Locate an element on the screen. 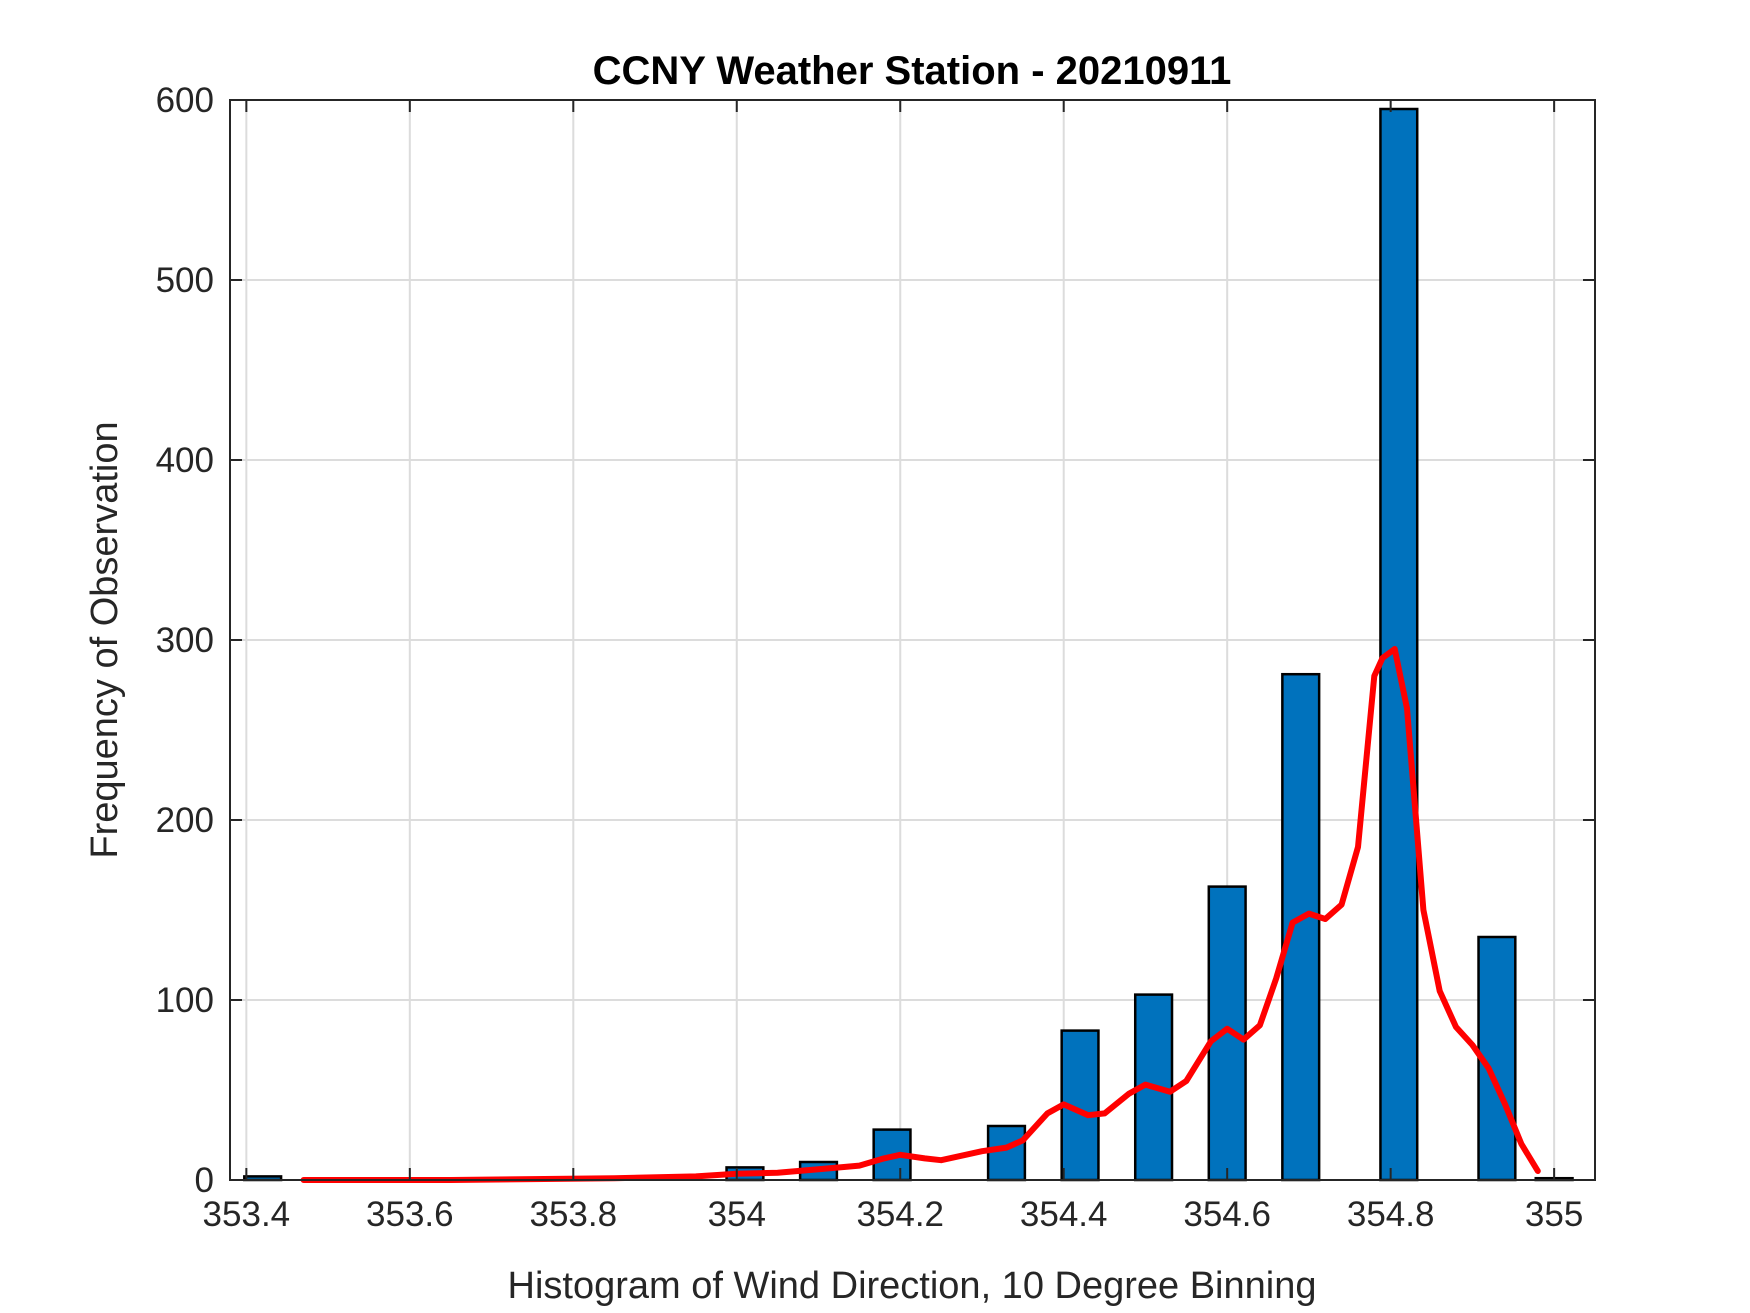 Image resolution: width=1750 pixels, height=1313 pixels. y-tick-label: 600 is located at coordinates (185, 100).